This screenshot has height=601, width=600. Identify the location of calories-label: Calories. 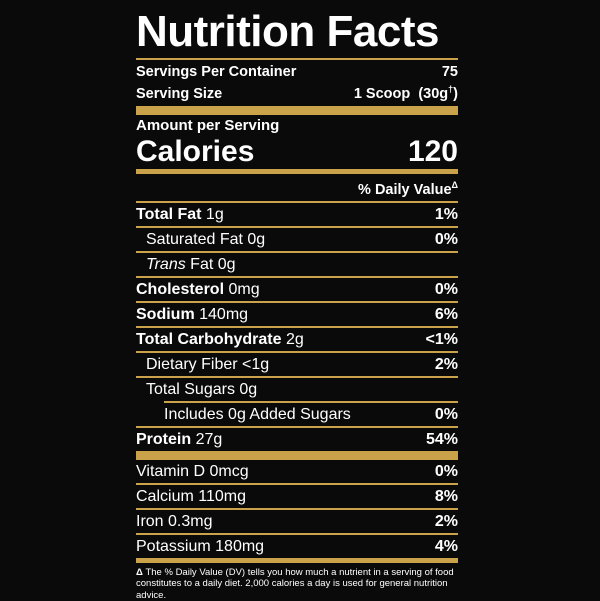
(195, 151).